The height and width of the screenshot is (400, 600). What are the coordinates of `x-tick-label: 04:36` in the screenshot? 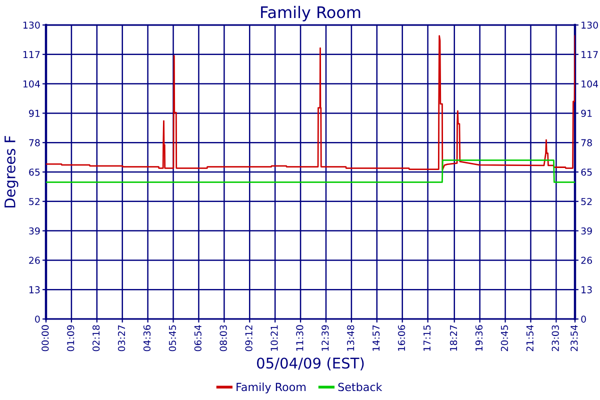 It's located at (147, 338).